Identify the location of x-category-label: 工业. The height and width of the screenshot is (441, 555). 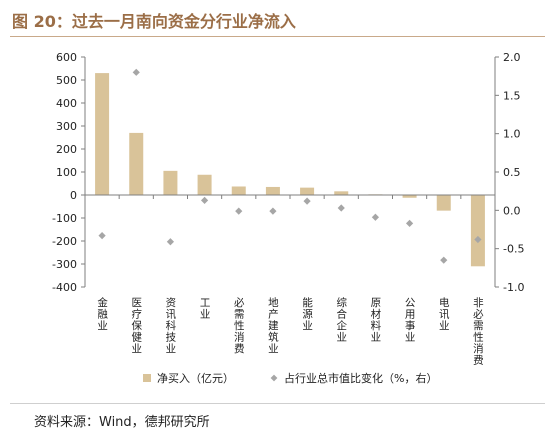
(205, 308).